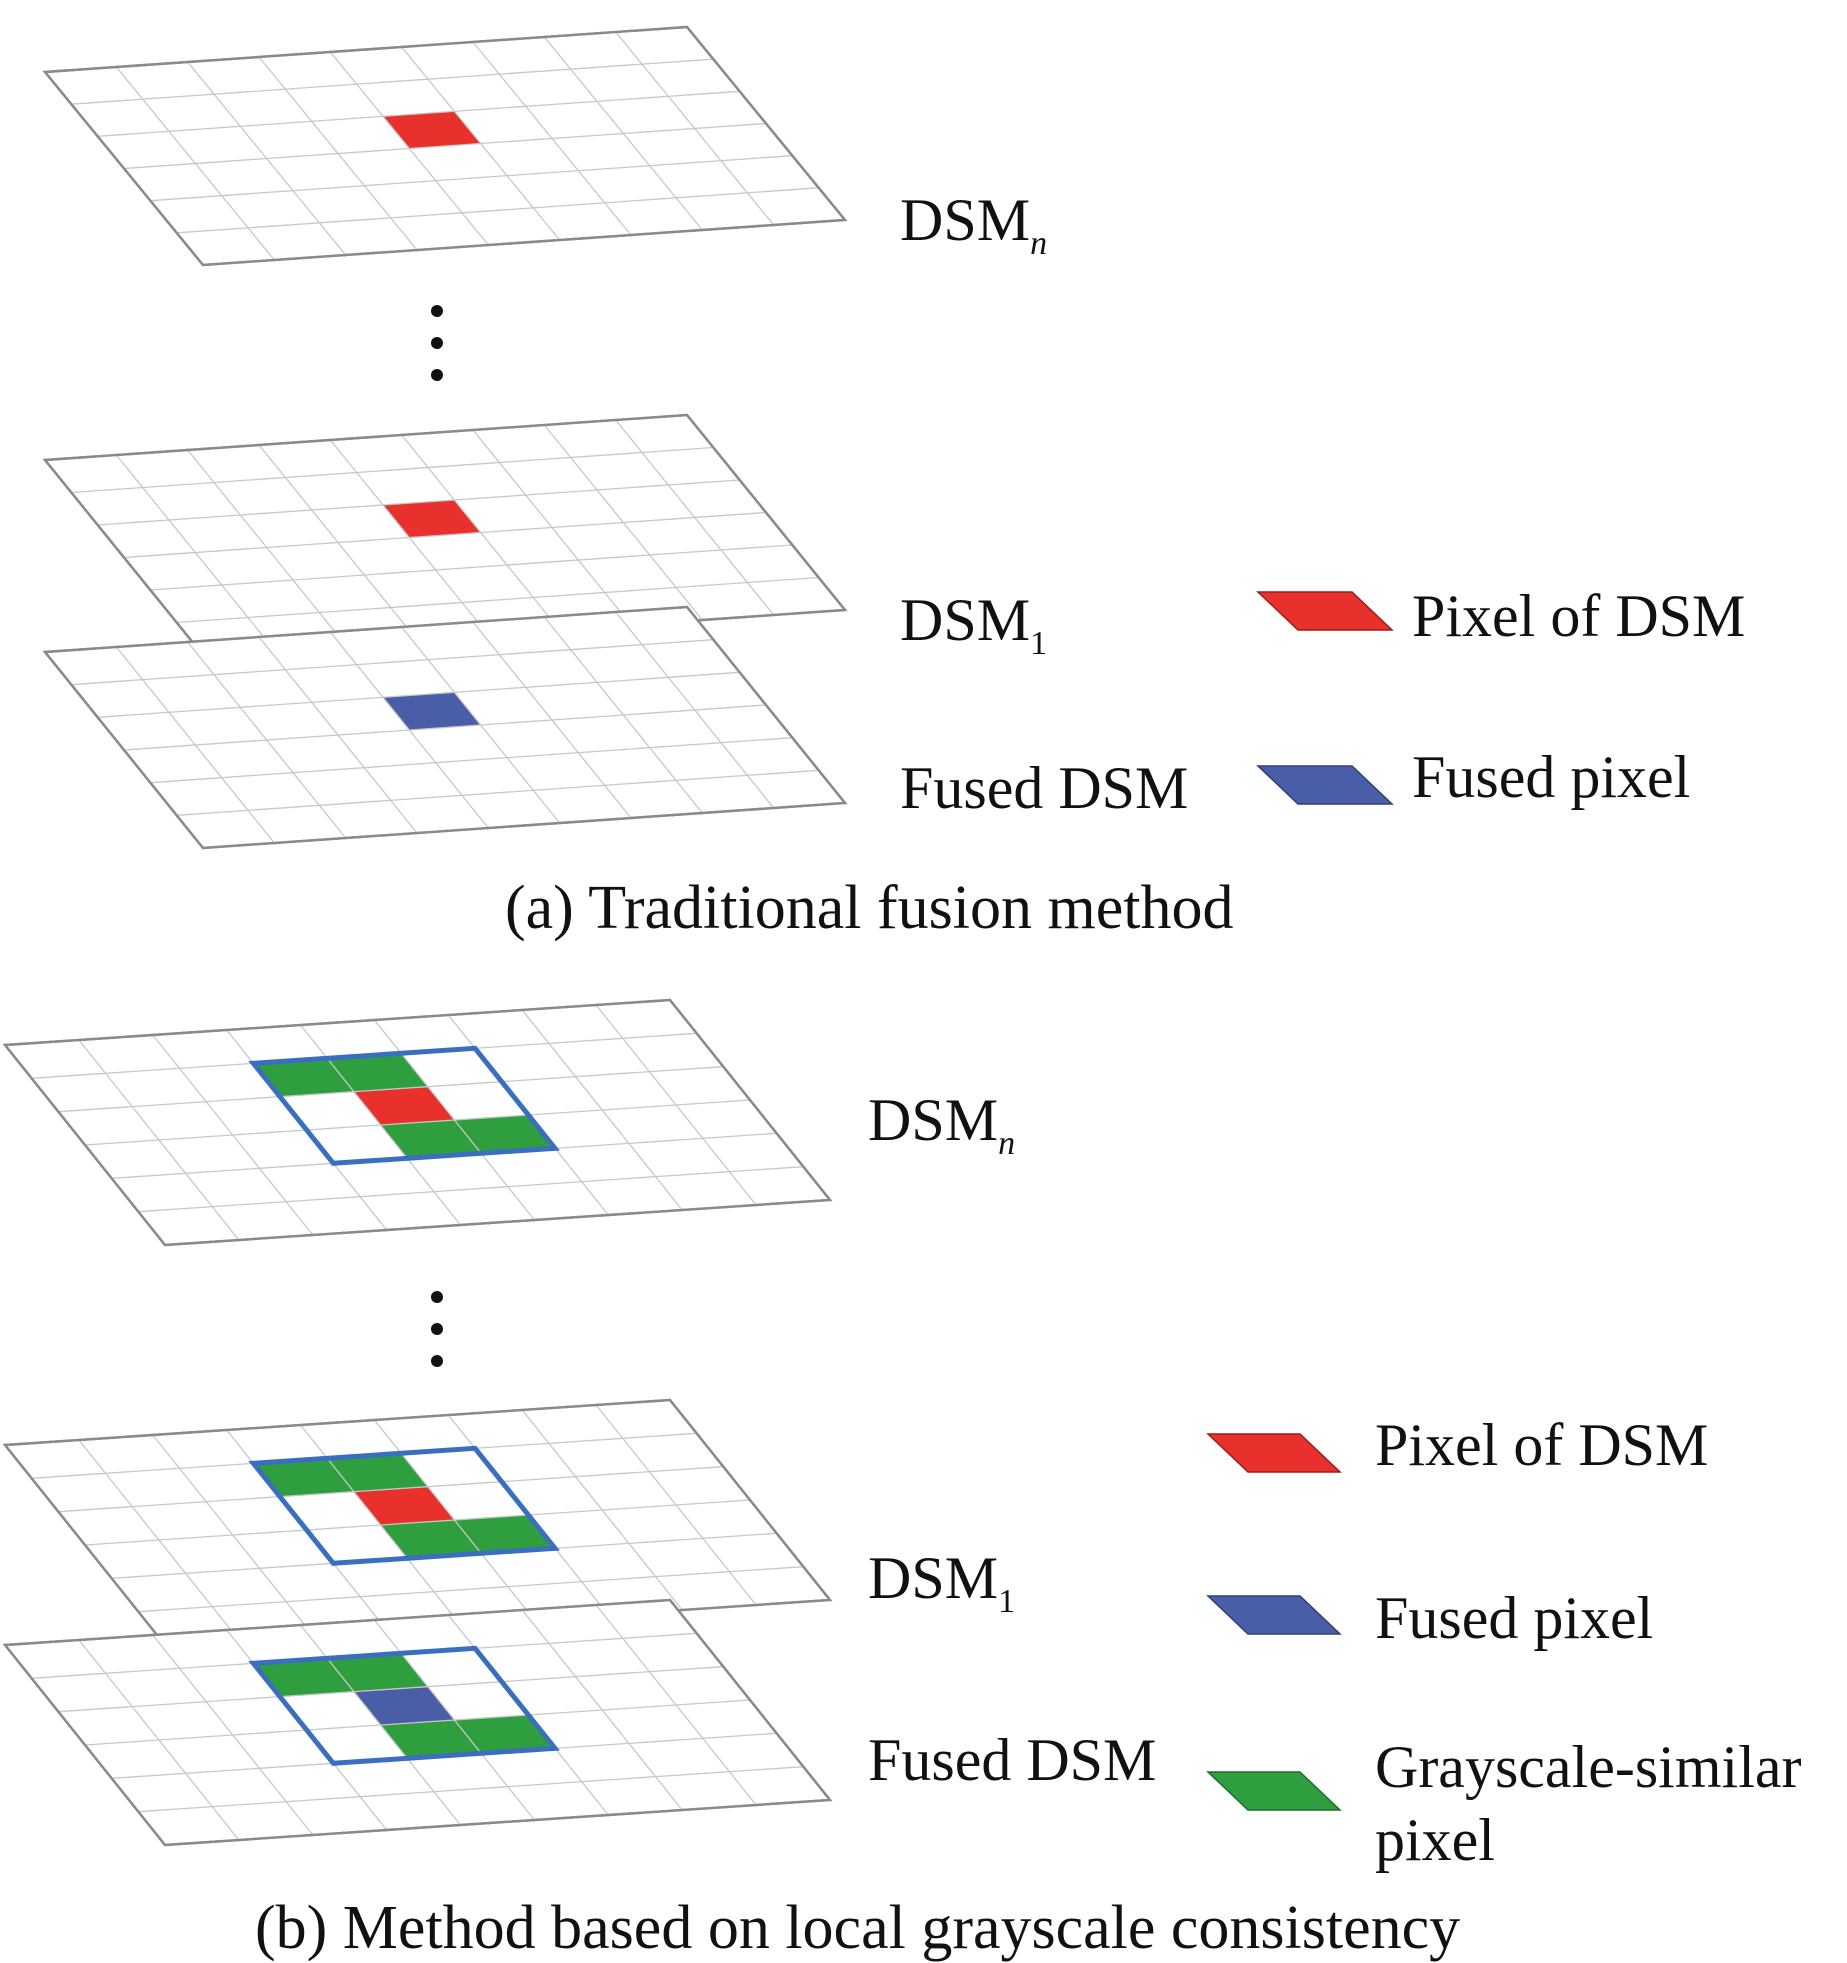 This screenshot has width=1847, height=1963. Describe the element at coordinates (973, 624) in the screenshot. I see `label-a-dsm-1: DSM1` at that location.